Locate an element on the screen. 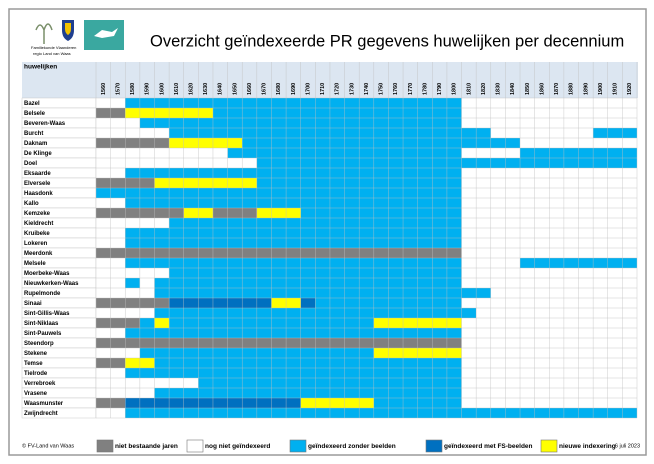  row-label: Sint-Pauwels is located at coordinates (43, 334).